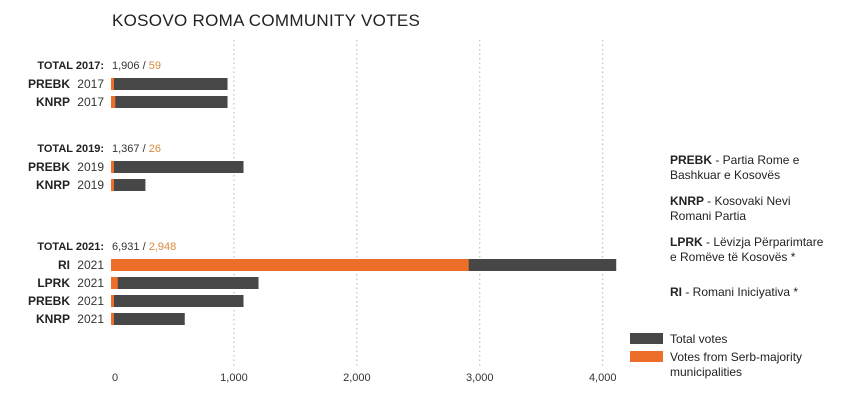 The height and width of the screenshot is (408, 850). What do you see at coordinates (163, 247) in the screenshot?
I see `group-serb-total-value: 2,948` at bounding box center [163, 247].